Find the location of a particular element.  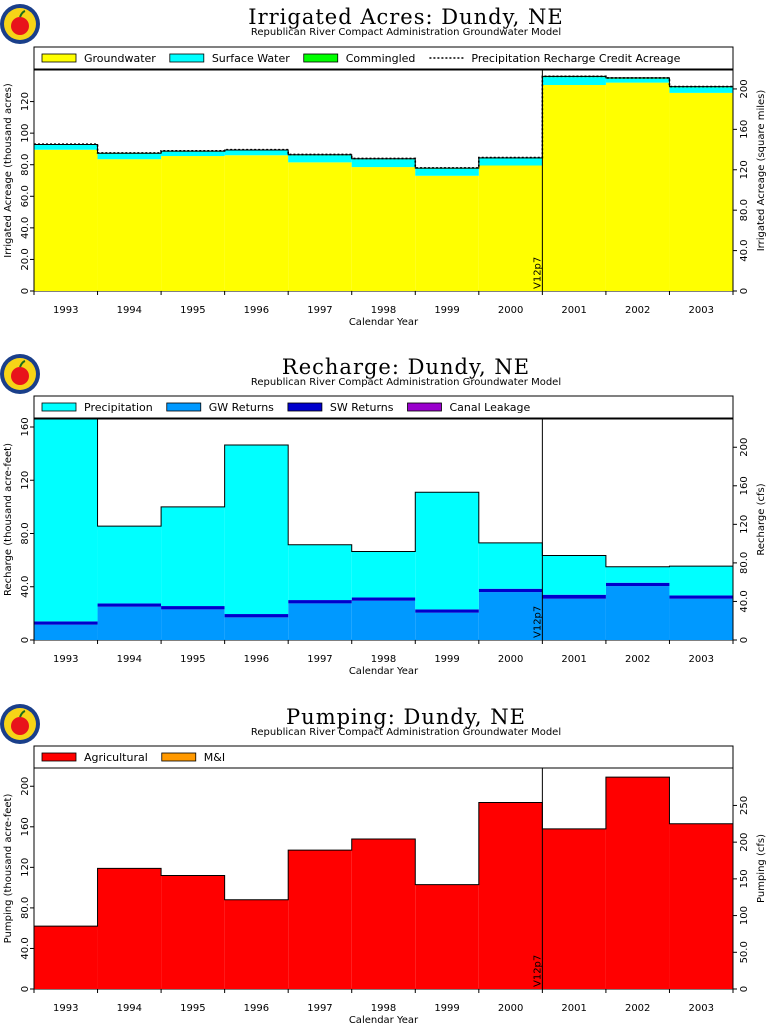

bar-gw-returns-2001 is located at coordinates (574, 619).